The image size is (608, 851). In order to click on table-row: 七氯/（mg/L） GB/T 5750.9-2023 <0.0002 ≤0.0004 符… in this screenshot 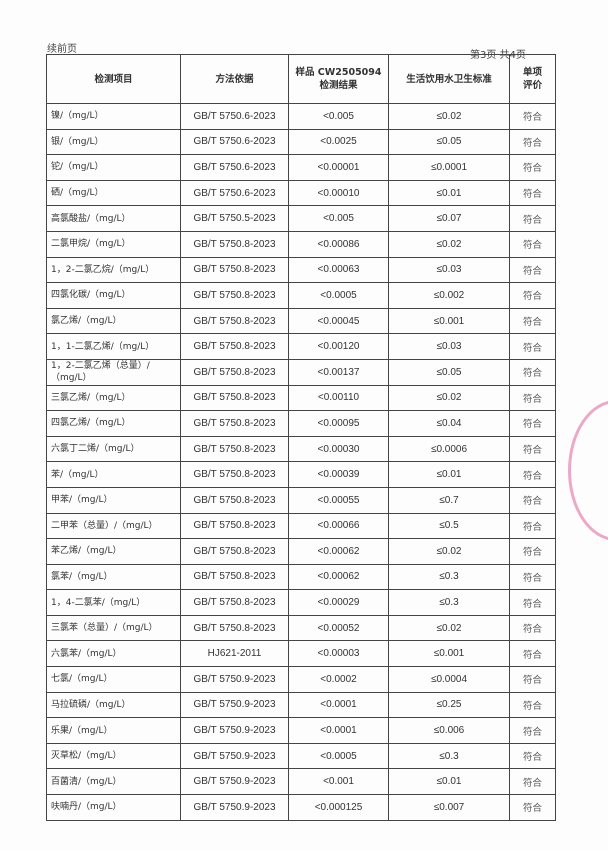, I will do `click(301, 679)`.